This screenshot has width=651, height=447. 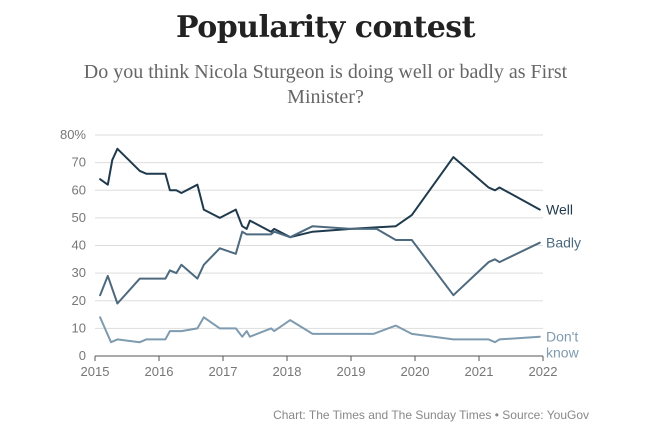 What do you see at coordinates (320, 265) in the screenshot?
I see `series-line-badly` at bounding box center [320, 265].